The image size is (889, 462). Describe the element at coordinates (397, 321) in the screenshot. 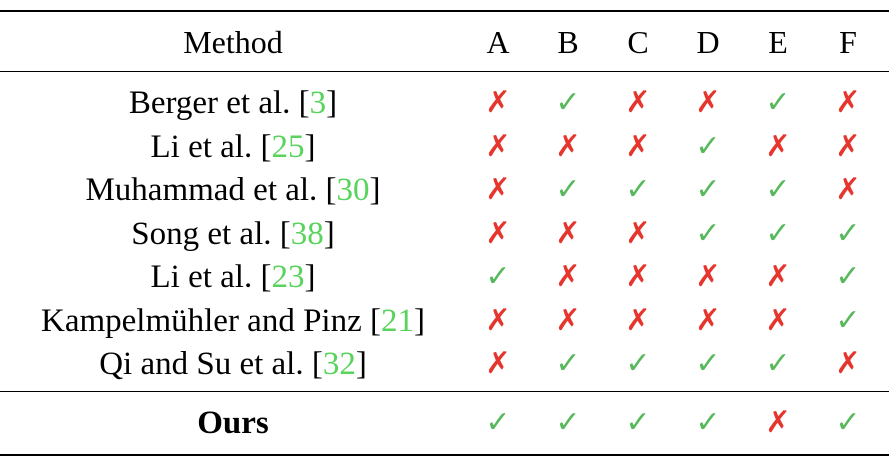

I see `citation-link: 21` at that location.